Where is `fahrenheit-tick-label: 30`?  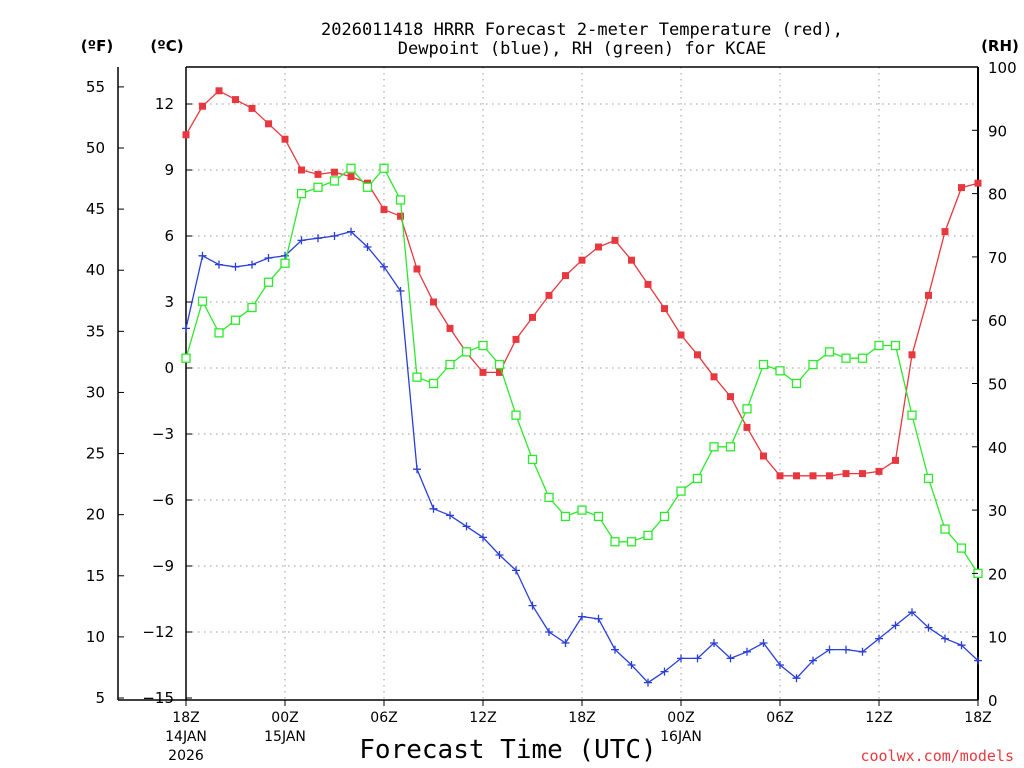
fahrenheit-tick-label: 30 is located at coordinates (95, 392).